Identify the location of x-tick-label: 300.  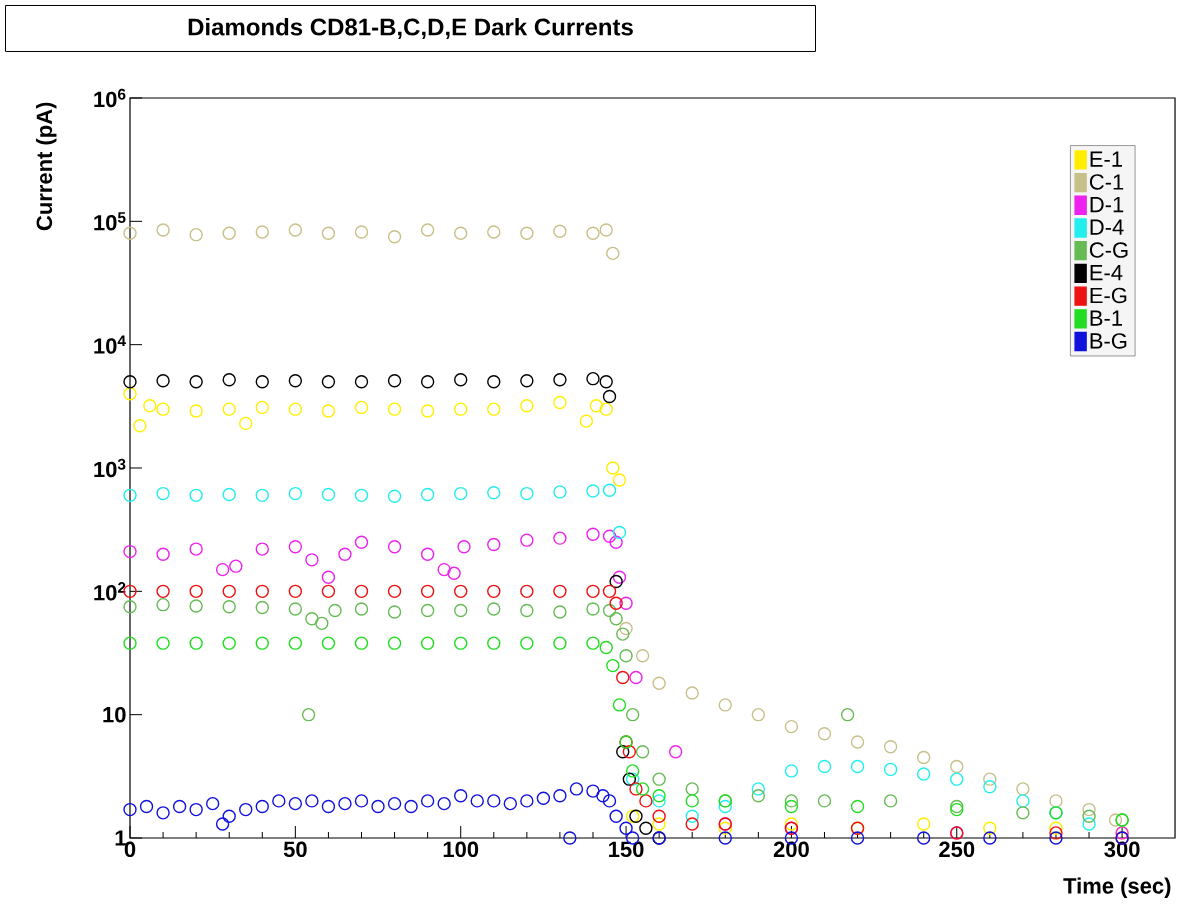
(1122, 849).